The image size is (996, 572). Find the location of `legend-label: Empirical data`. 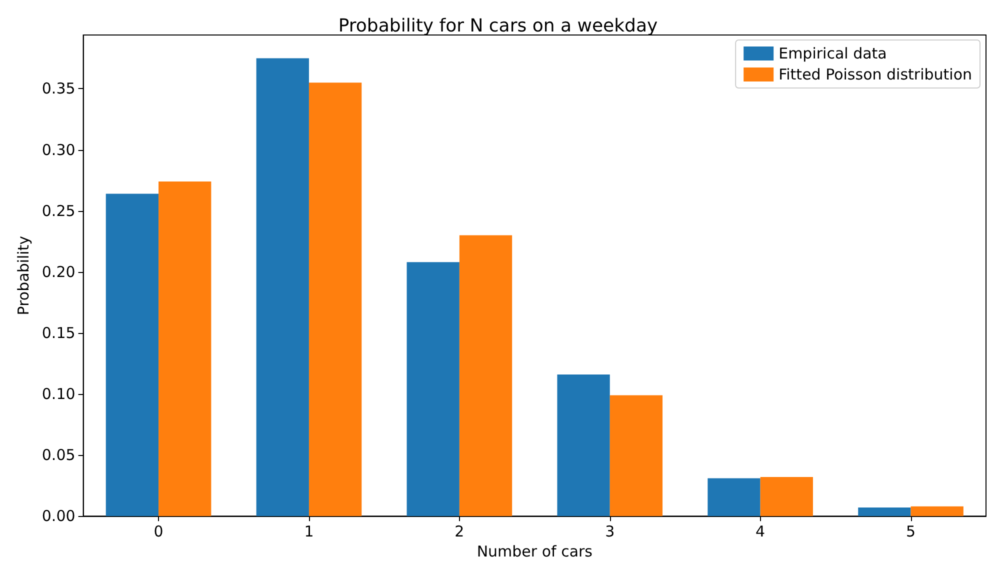

legend-label: Empirical data is located at coordinates (832, 53).